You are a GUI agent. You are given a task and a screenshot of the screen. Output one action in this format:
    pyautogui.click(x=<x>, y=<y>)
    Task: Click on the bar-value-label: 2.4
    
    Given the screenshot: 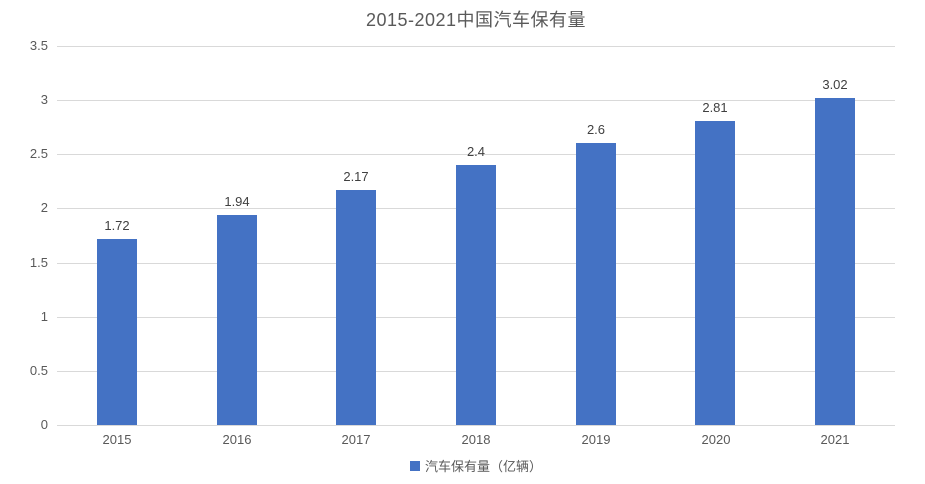 What is the action you would take?
    pyautogui.click(x=476, y=151)
    